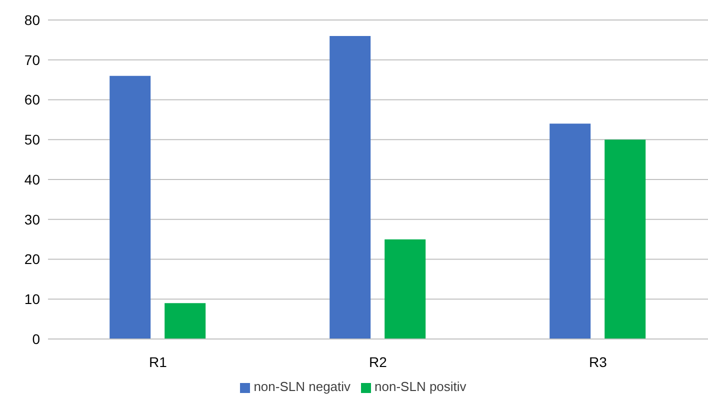 The image size is (708, 401). I want to click on x-tick-label: R2, so click(378, 362).